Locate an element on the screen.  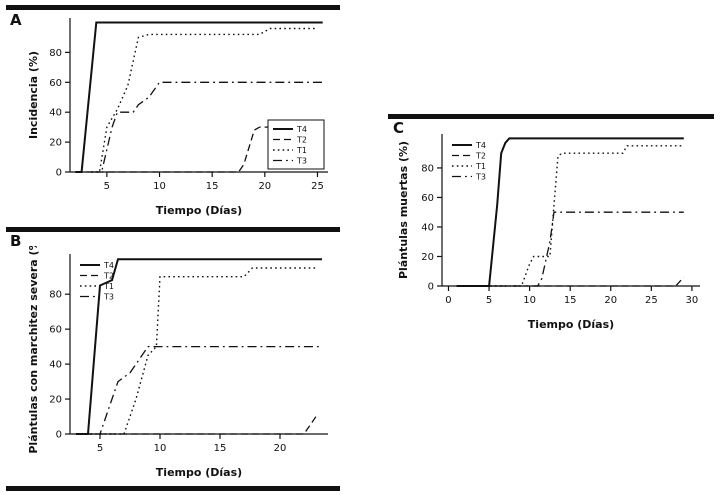
panel-c-label: C is located at coordinates (399, 128).